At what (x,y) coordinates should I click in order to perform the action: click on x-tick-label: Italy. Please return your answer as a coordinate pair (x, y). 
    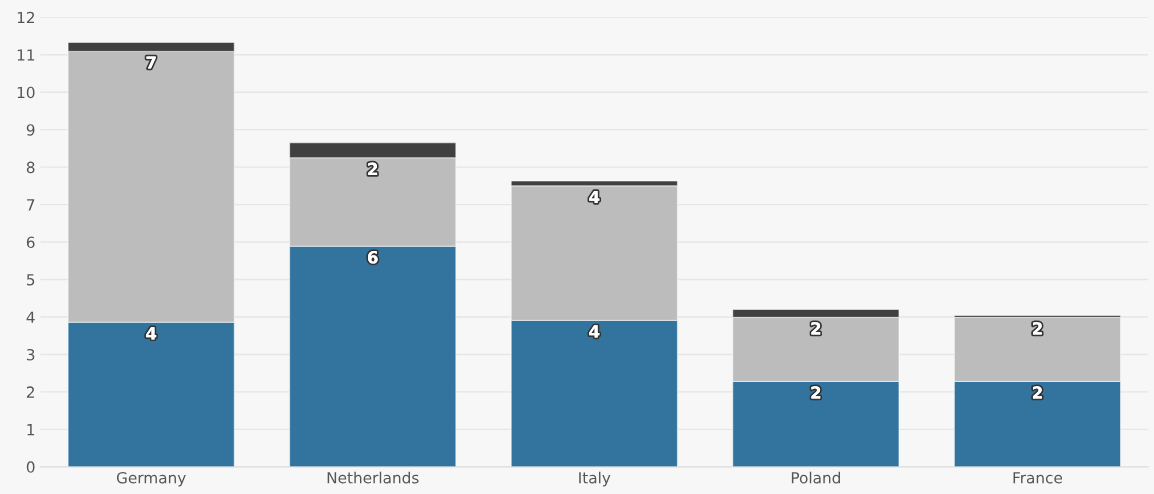
    Looking at the image, I should click on (595, 479).